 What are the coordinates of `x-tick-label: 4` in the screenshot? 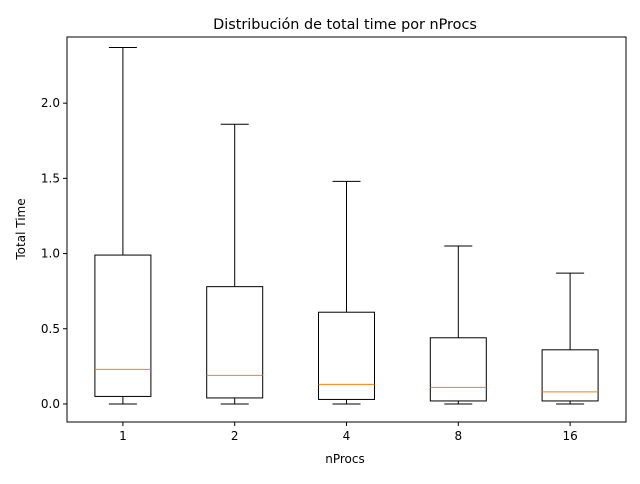 It's located at (347, 436).